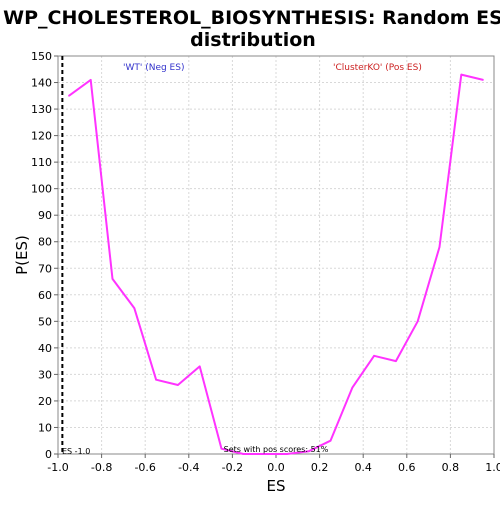 The image size is (500, 505). Describe the element at coordinates (188, 467) in the screenshot. I see `x-tick-label: -0.4` at that location.